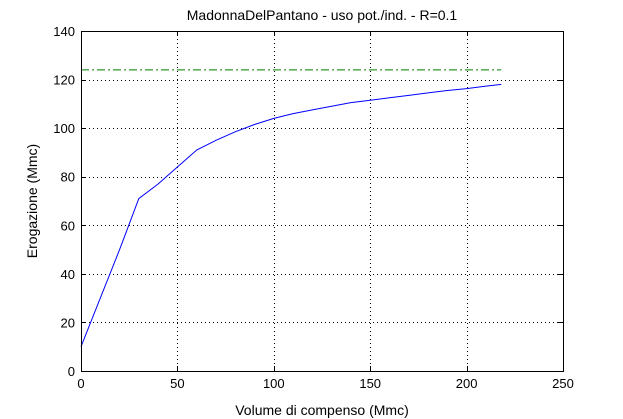 The width and height of the screenshot is (623, 419). Describe the element at coordinates (563, 383) in the screenshot. I see `x-tick-label: 250` at that location.